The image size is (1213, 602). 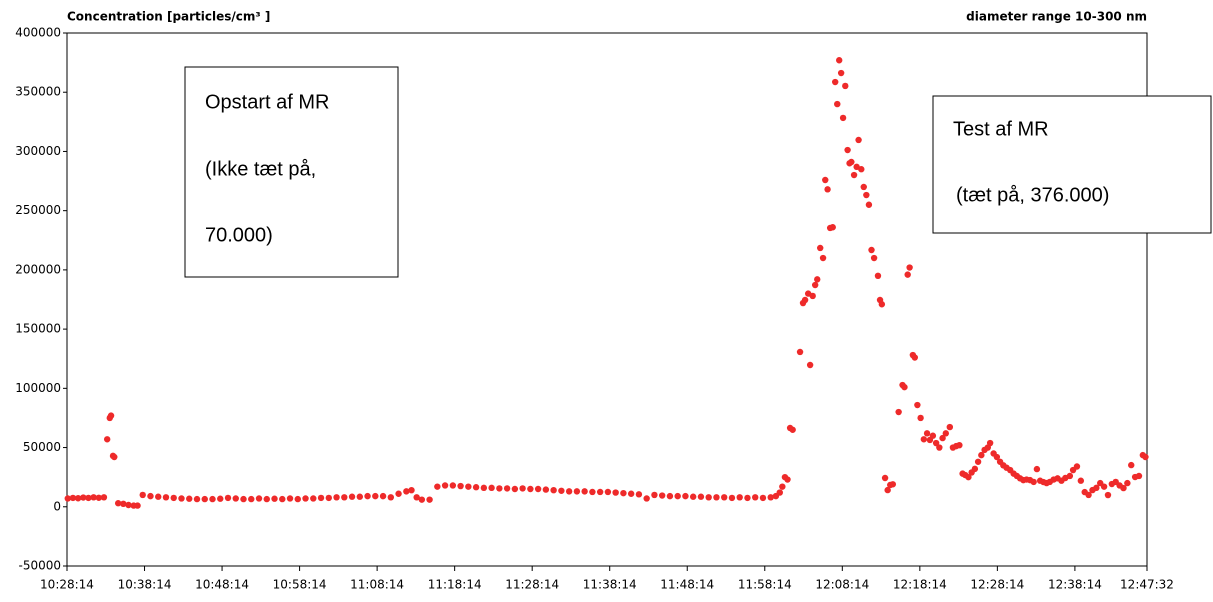 What do you see at coordinates (38, 388) in the screenshot?
I see `y-tick-label: 100000` at bounding box center [38, 388].